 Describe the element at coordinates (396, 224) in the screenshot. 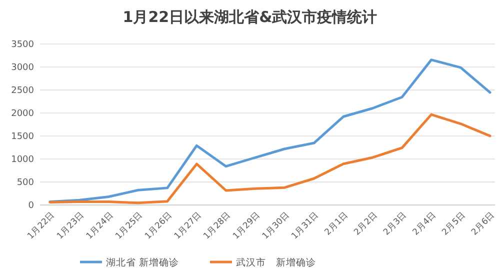

I see `x-tick-label: 2月3日` at that location.